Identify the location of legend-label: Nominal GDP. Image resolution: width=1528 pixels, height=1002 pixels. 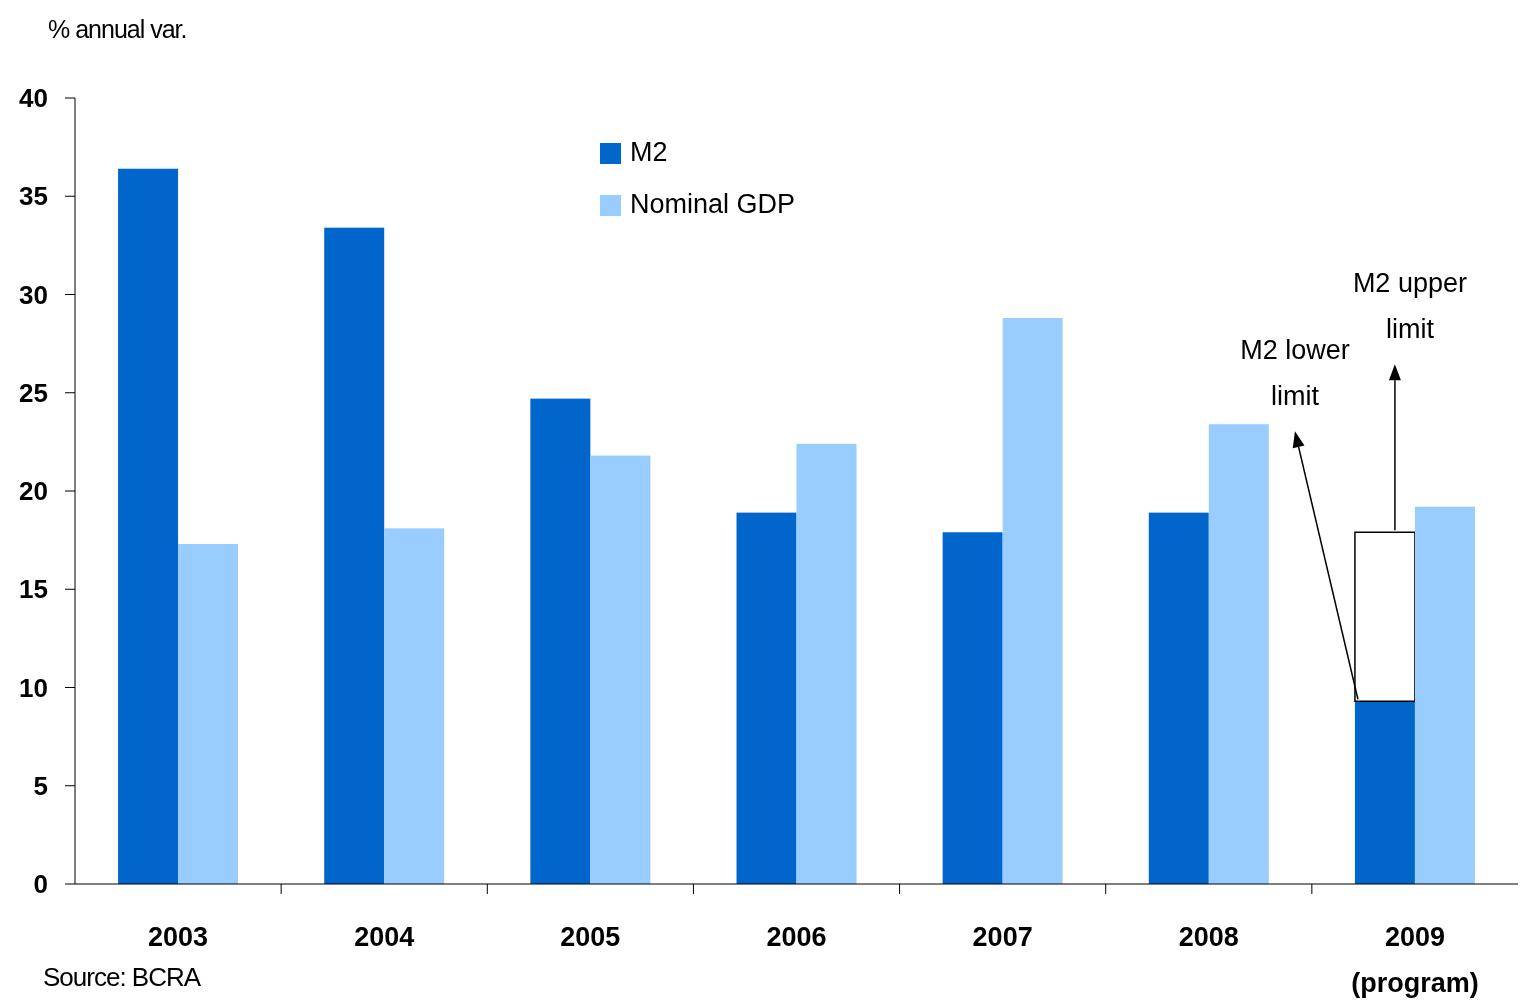
(713, 204).